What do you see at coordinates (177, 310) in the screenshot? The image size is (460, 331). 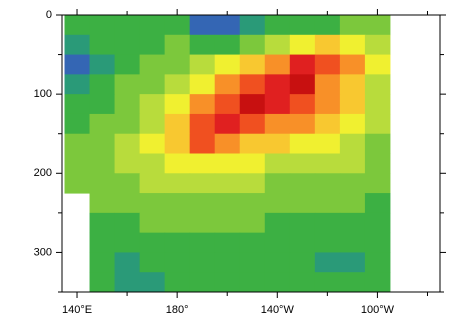 I see `x-tick-label: 180°` at bounding box center [177, 310].